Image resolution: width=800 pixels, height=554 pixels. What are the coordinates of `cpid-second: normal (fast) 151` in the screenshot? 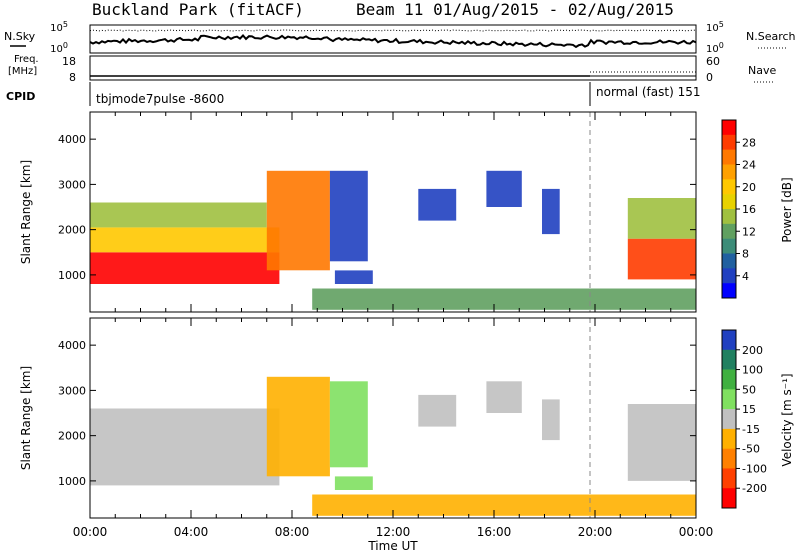 It's located at (648, 92).